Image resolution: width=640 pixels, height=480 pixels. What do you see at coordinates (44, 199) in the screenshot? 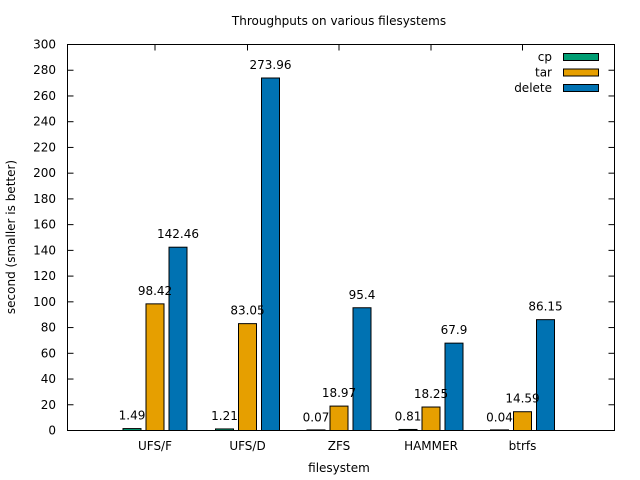
I see `y-tick-label: 180` at bounding box center [44, 199].